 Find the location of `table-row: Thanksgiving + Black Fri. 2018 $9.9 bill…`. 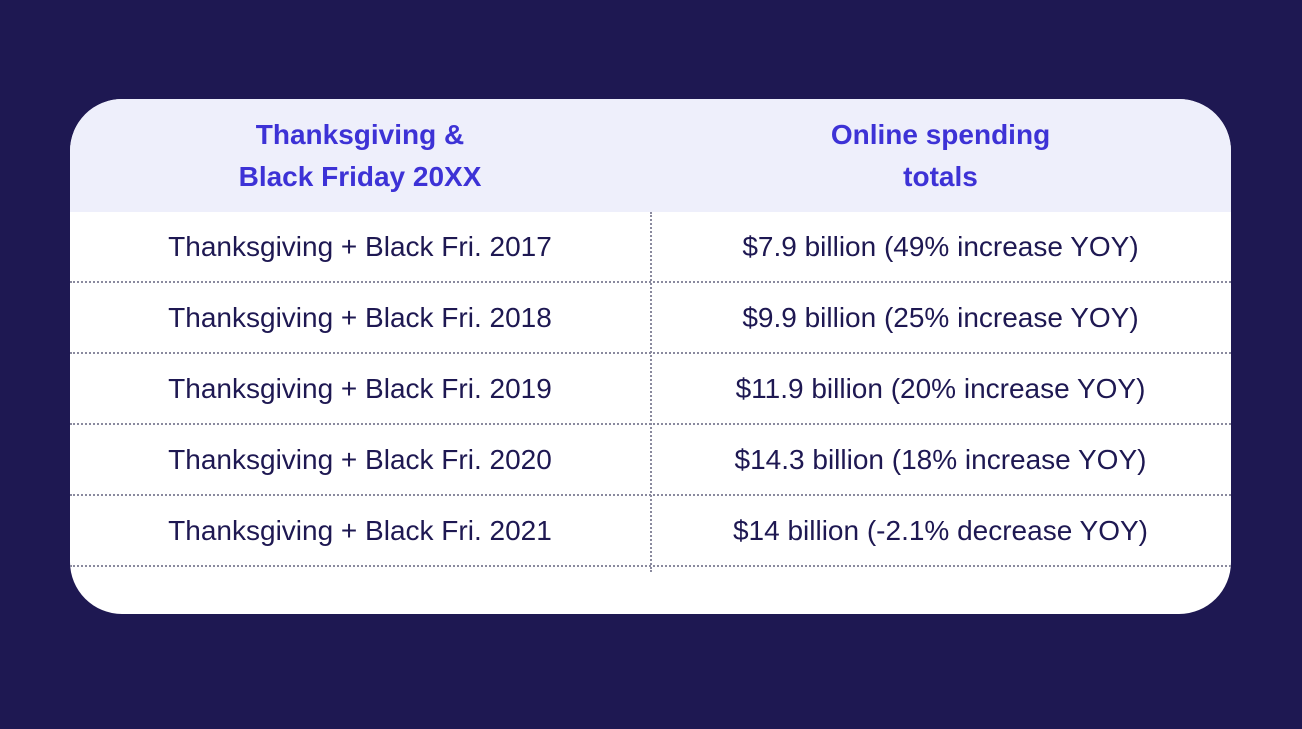

table-row: Thanksgiving + Black Fri. 2018 $9.9 bill… is located at coordinates (650, 318).